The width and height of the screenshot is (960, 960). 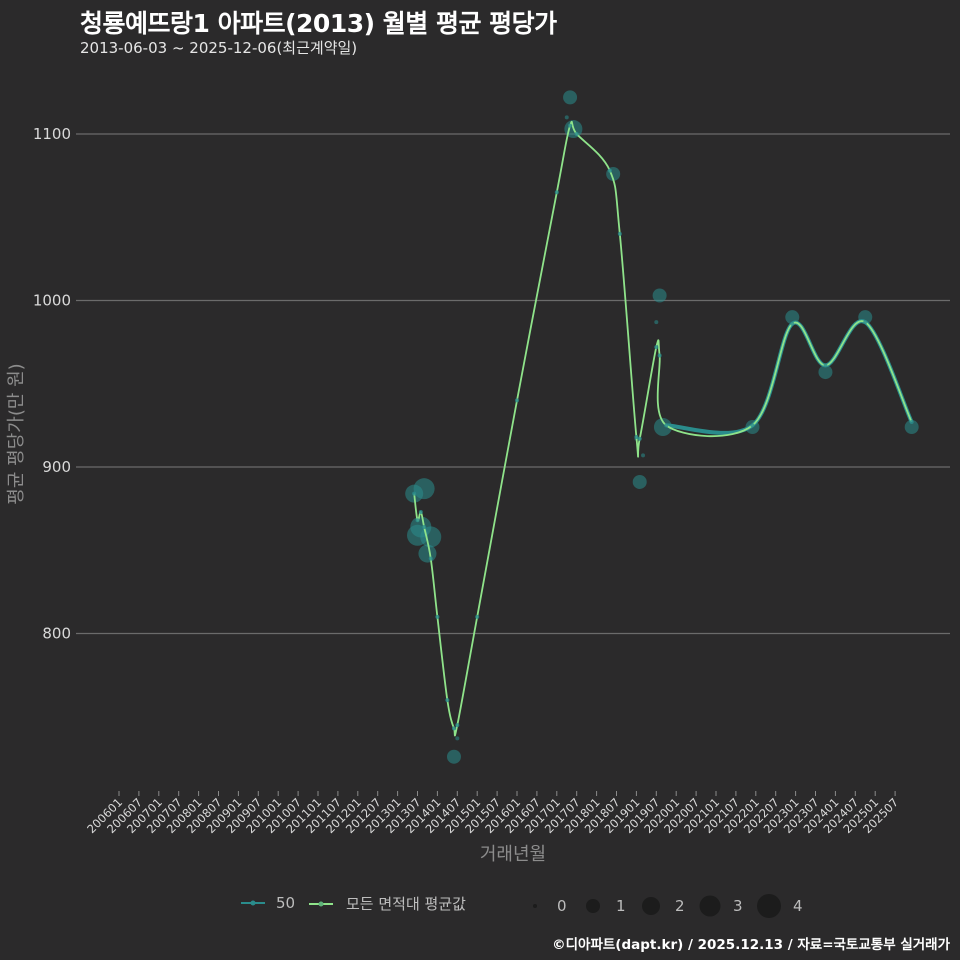 What do you see at coordinates (662, 906) in the screenshot?
I see `legend-size-2: 2` at bounding box center [662, 906].